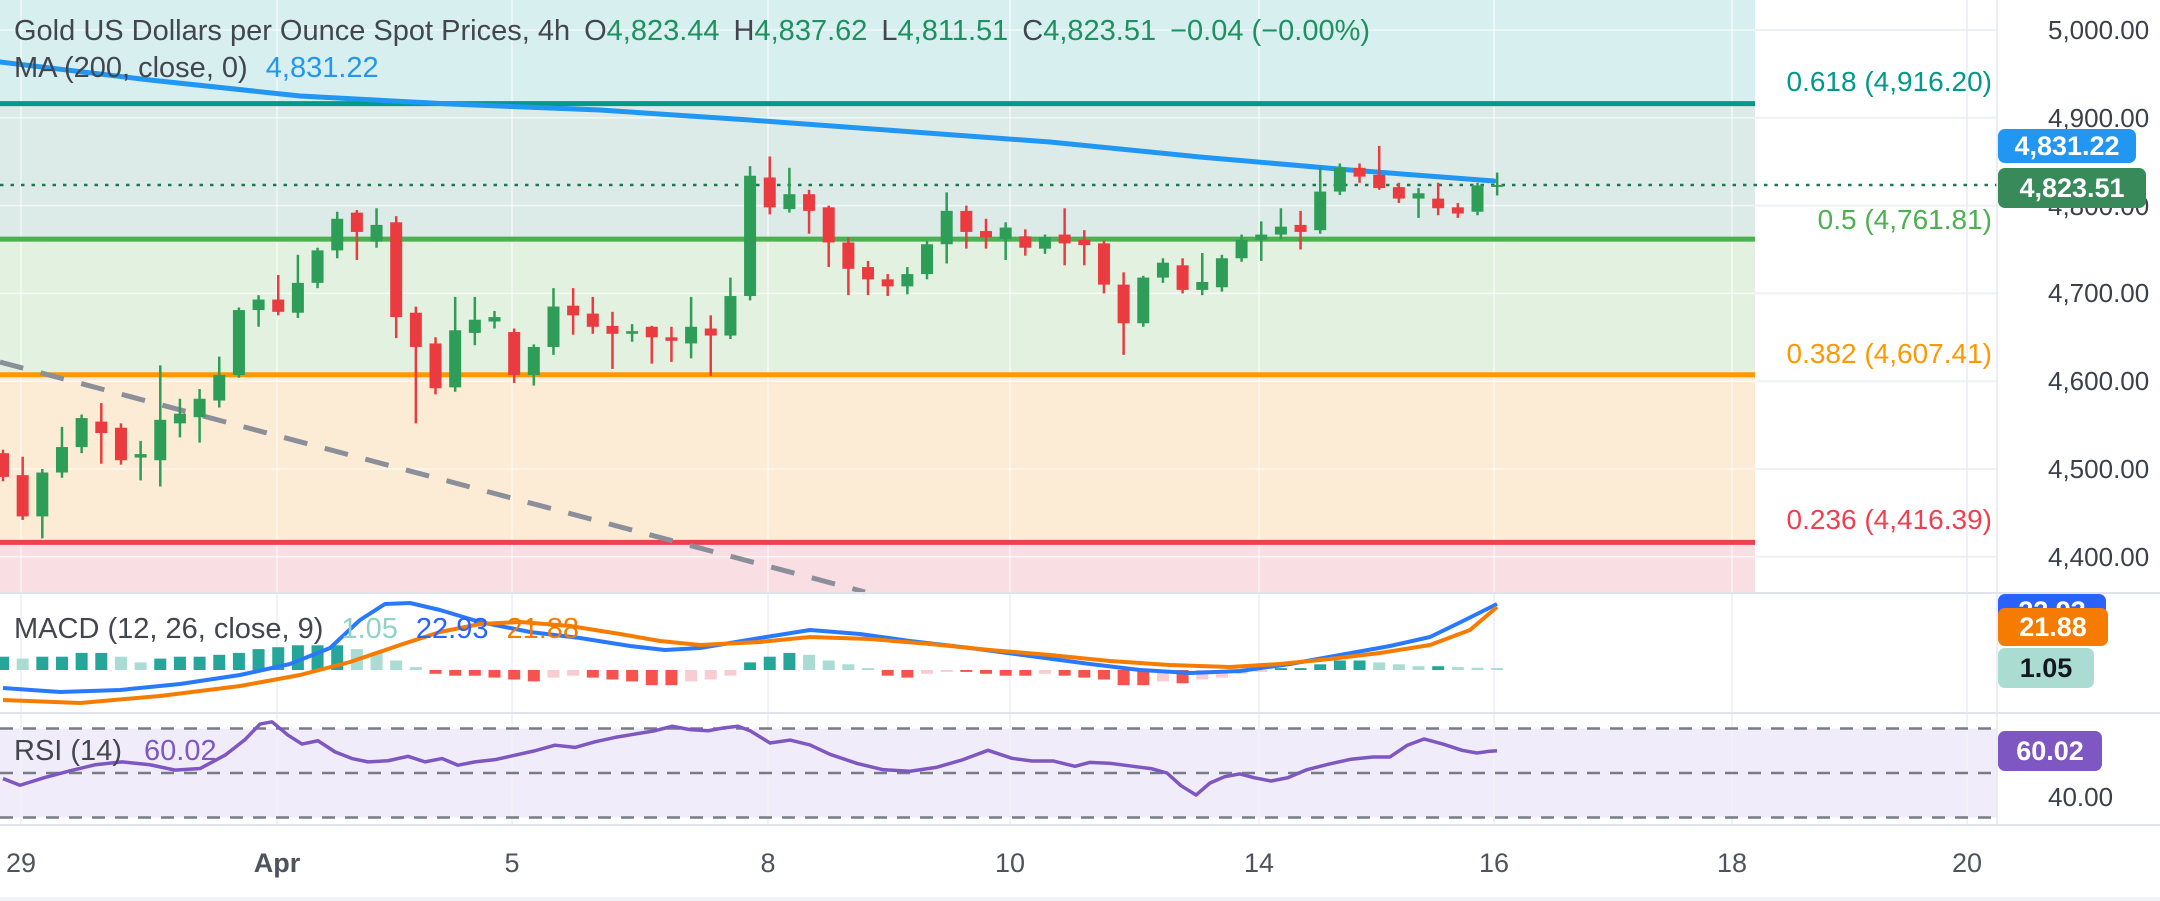  What do you see at coordinates (131, 68) in the screenshot?
I see `ma-label: MA (200, close, 0)` at bounding box center [131, 68].